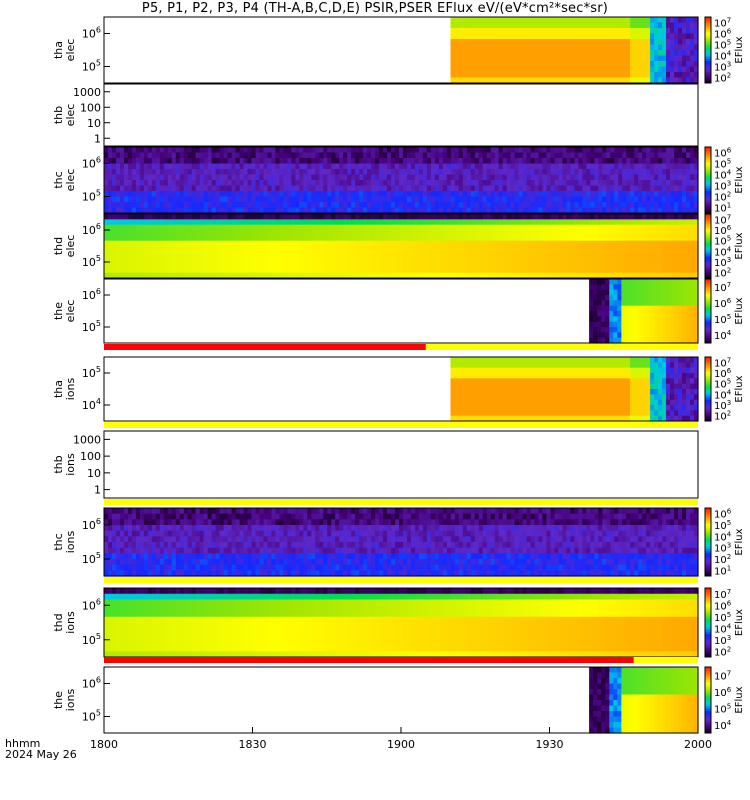  Describe the element at coordinates (64, 50) in the screenshot. I see `y-axis-label: thaelec` at that location.